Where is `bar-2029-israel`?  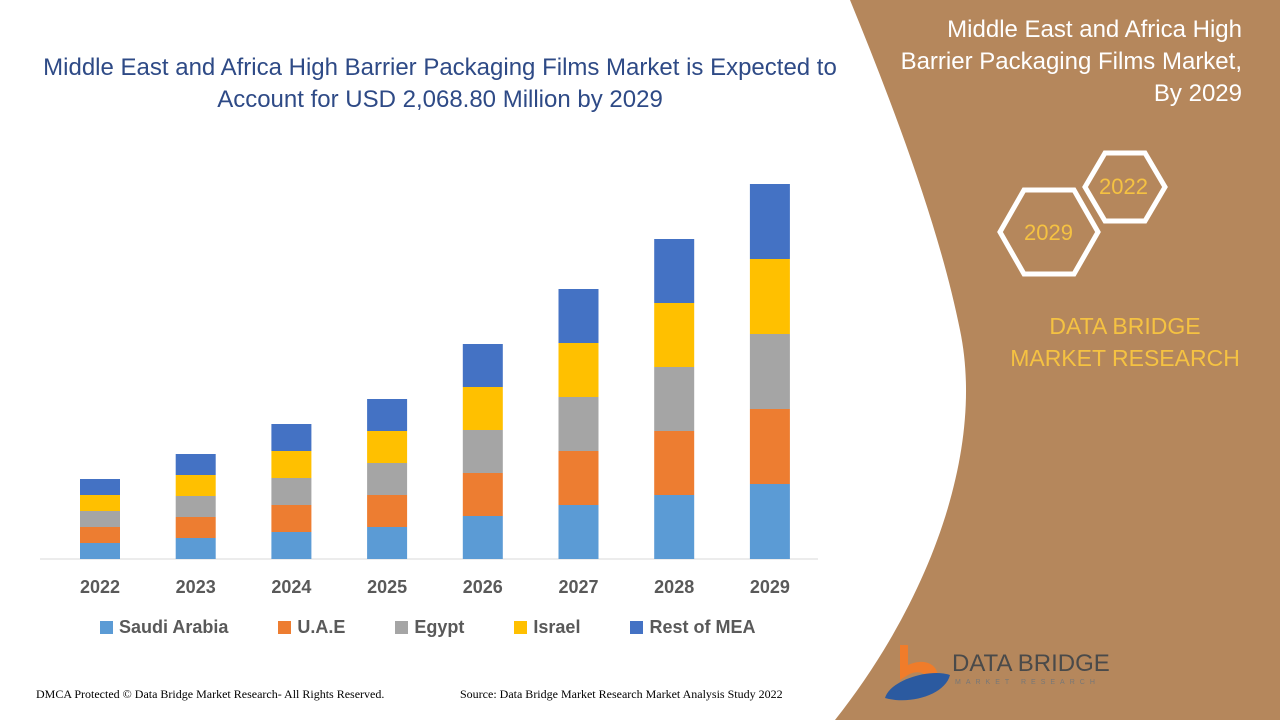 bar-2029-israel is located at coordinates (769, 296).